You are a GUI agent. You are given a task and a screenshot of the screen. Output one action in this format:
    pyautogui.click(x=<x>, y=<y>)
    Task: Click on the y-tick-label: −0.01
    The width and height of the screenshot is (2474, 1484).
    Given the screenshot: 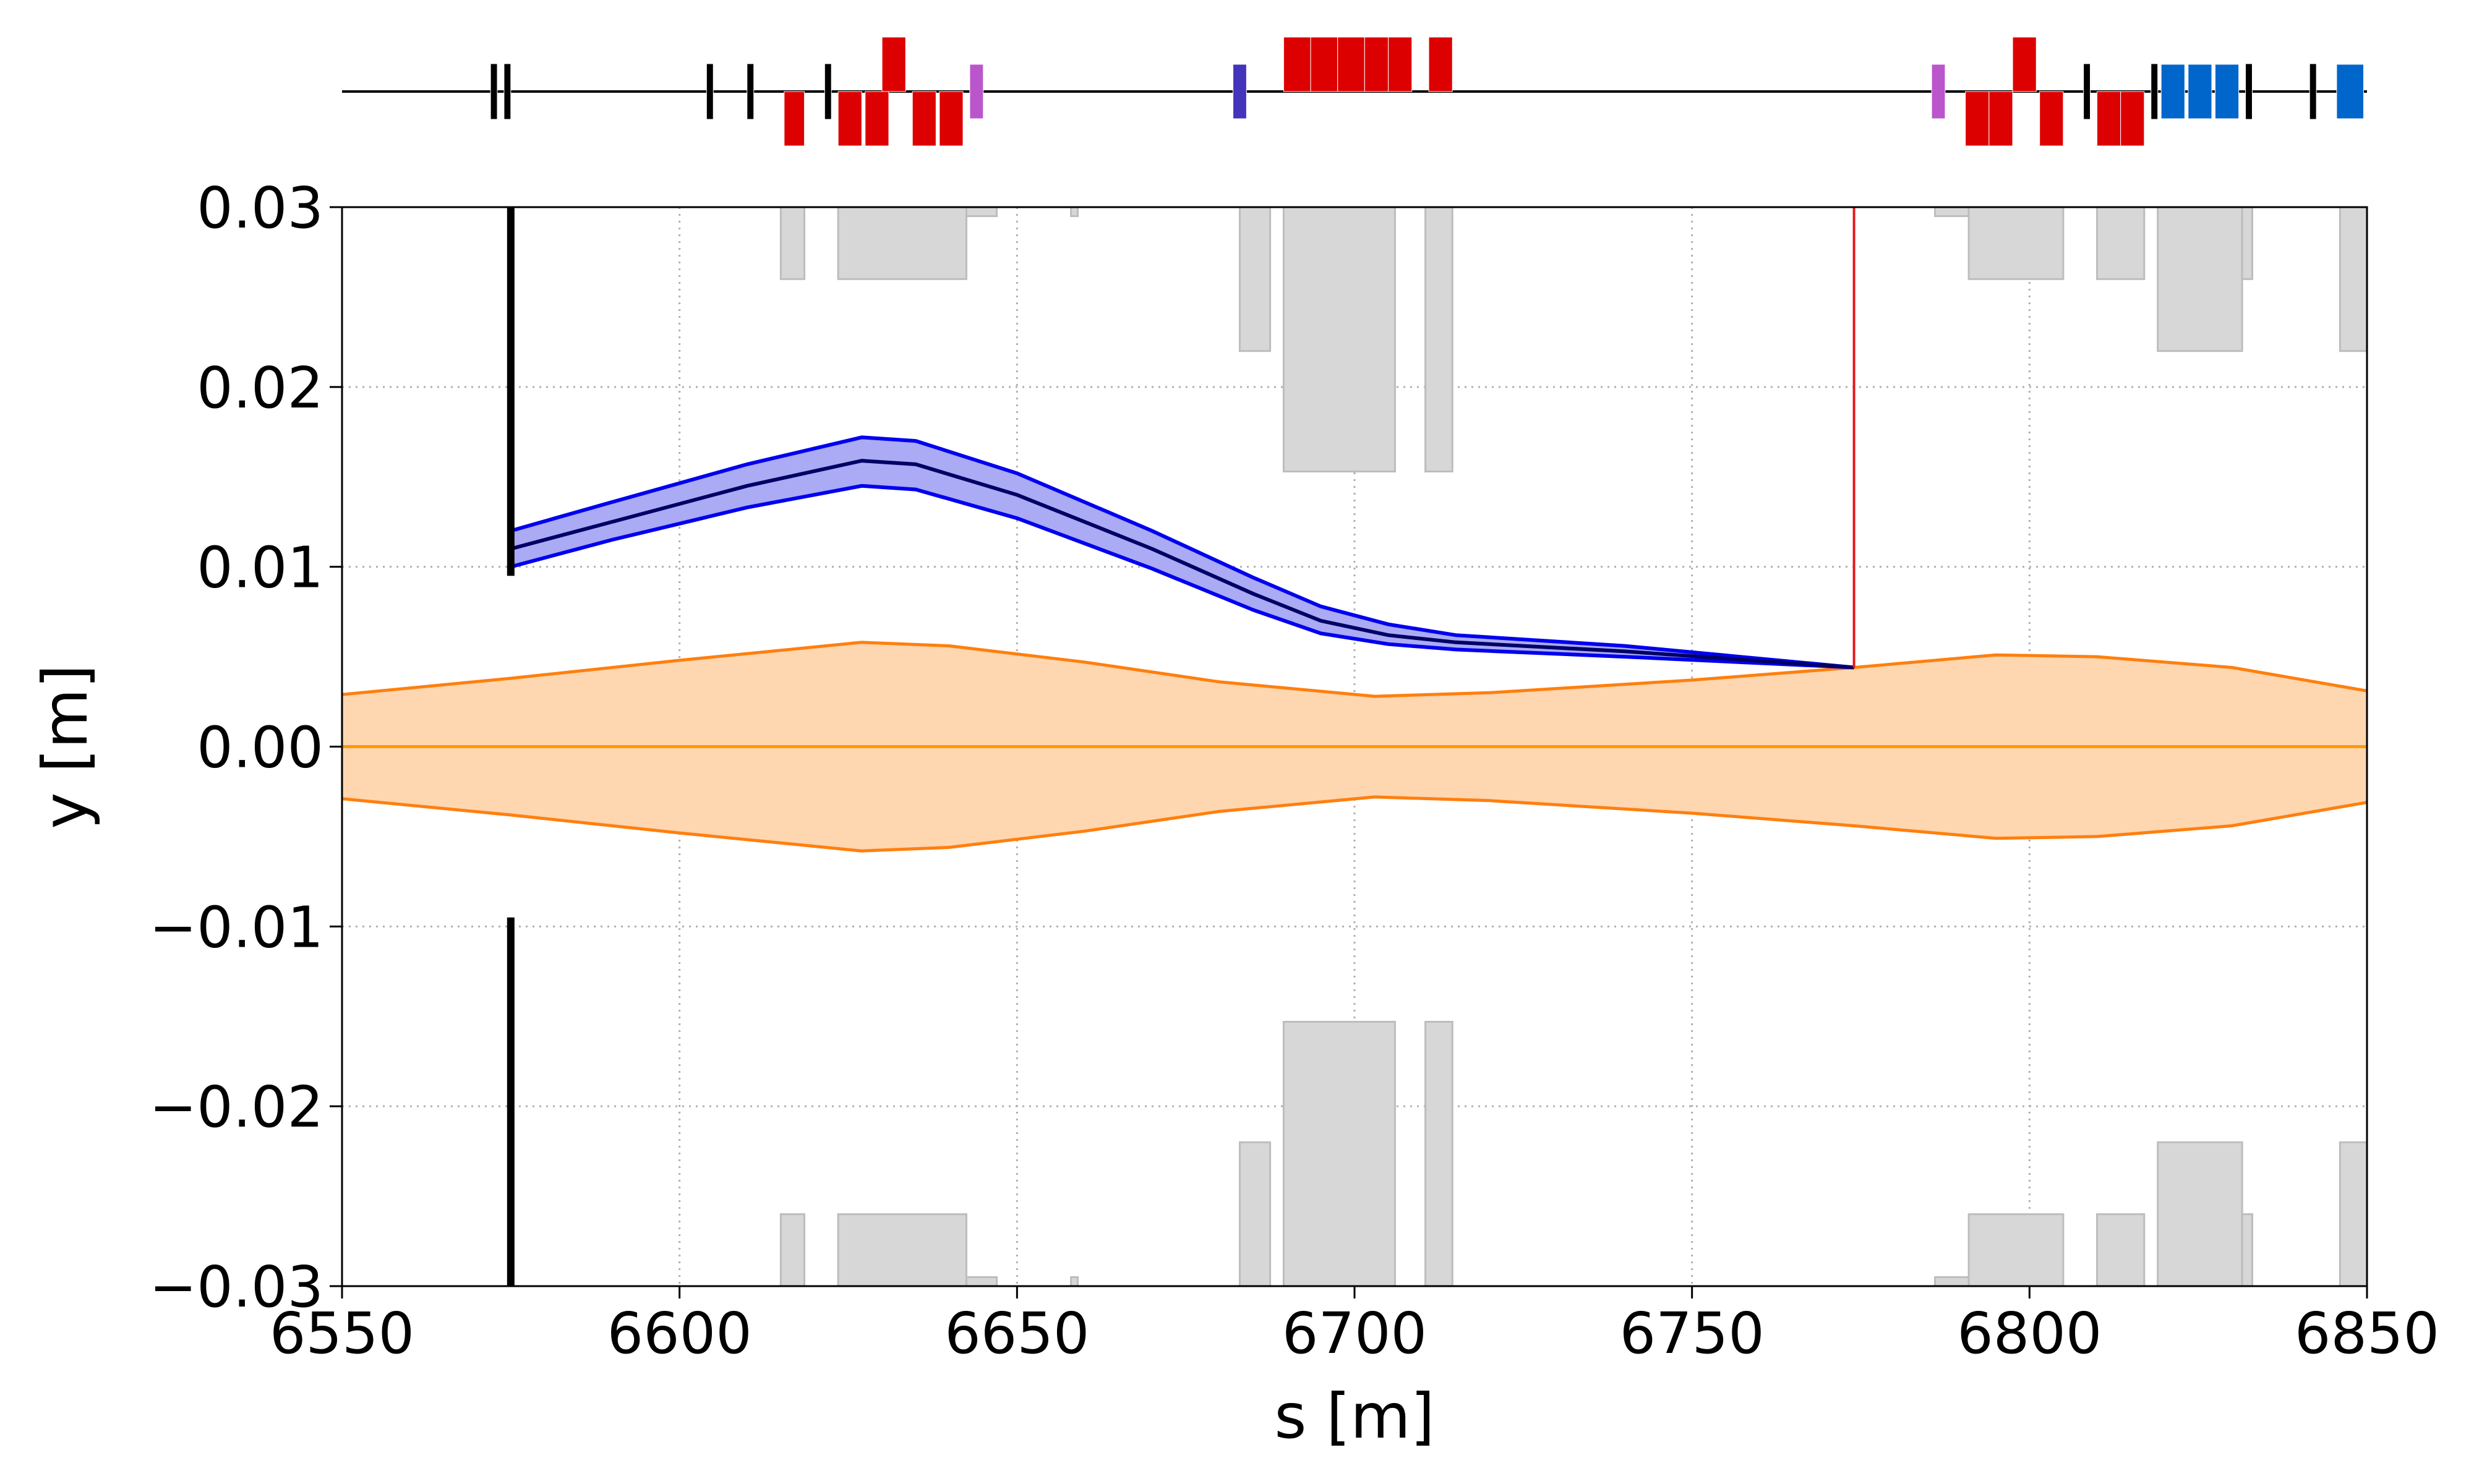 What is the action you would take?
    pyautogui.click(x=236, y=927)
    